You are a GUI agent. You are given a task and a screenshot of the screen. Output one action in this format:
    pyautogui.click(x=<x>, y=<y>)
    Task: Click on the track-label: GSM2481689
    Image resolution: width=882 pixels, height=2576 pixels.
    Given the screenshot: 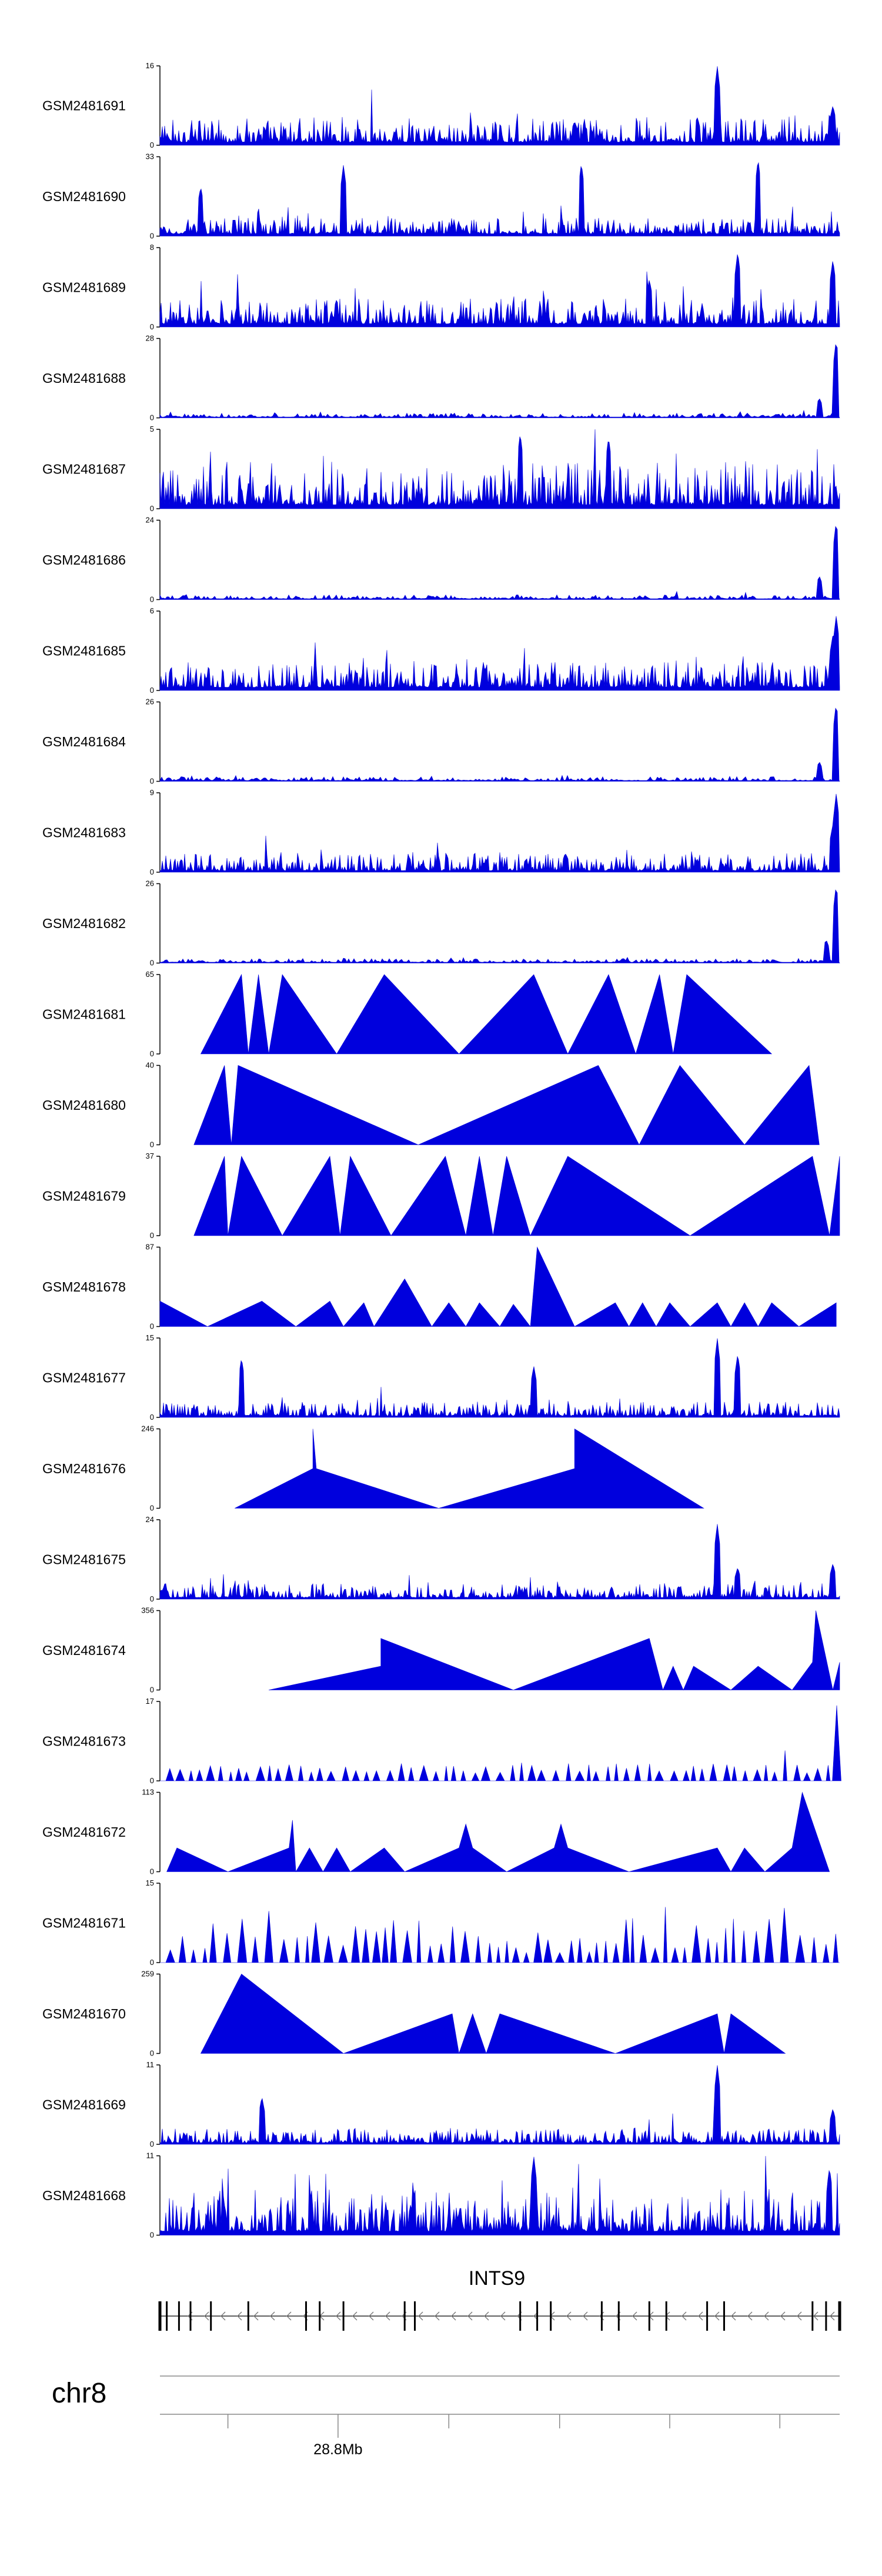 What is the action you would take?
    pyautogui.click(x=84, y=287)
    